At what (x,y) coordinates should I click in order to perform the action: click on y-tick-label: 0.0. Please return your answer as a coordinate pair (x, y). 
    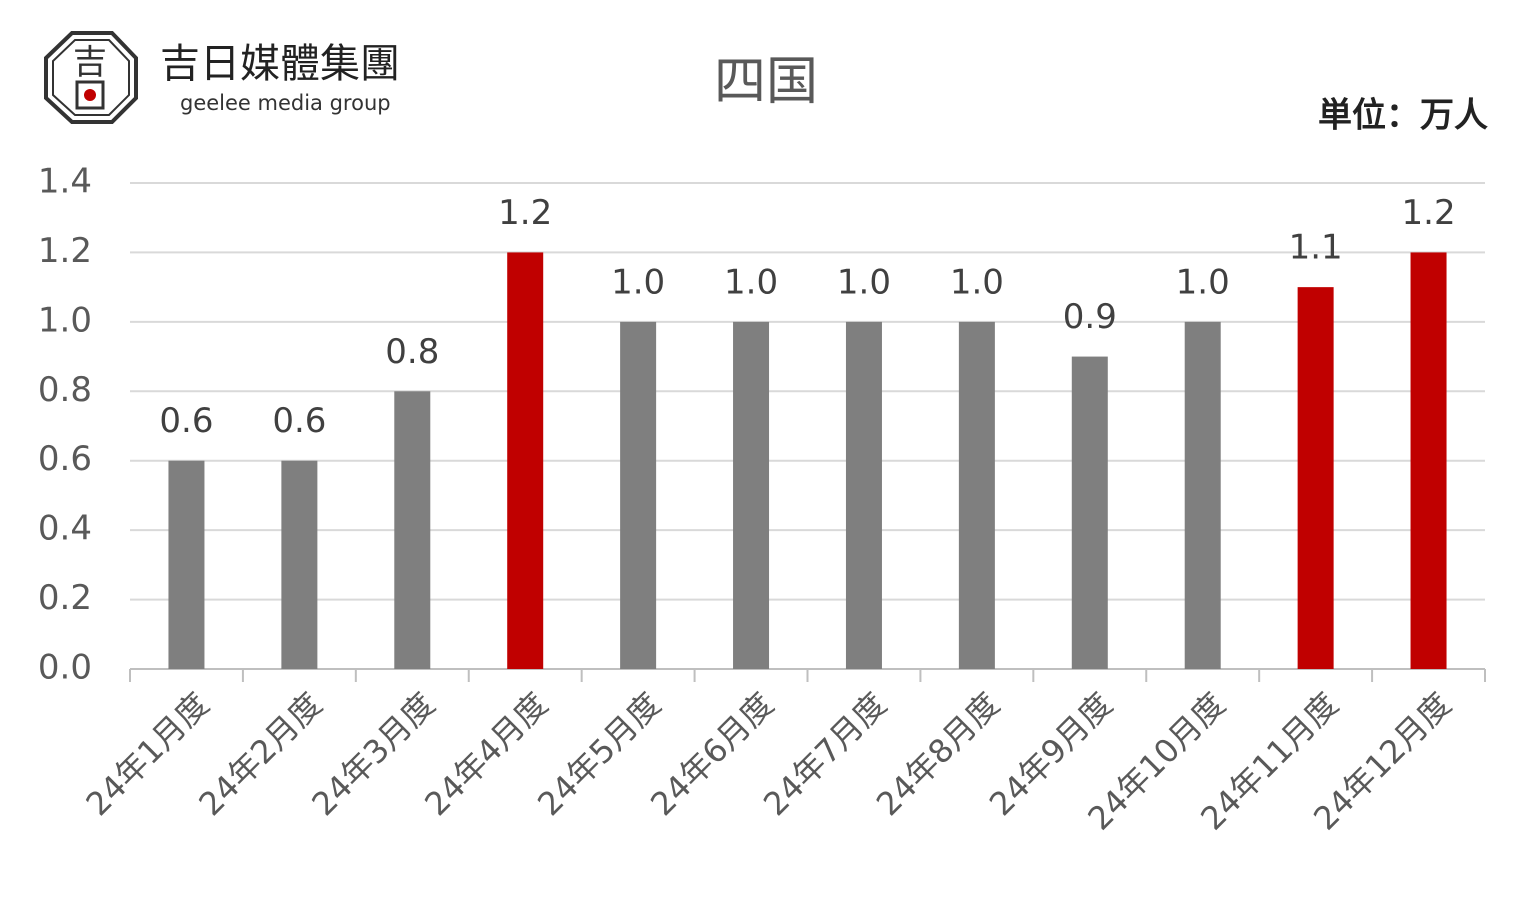
    Looking at the image, I should click on (65, 668).